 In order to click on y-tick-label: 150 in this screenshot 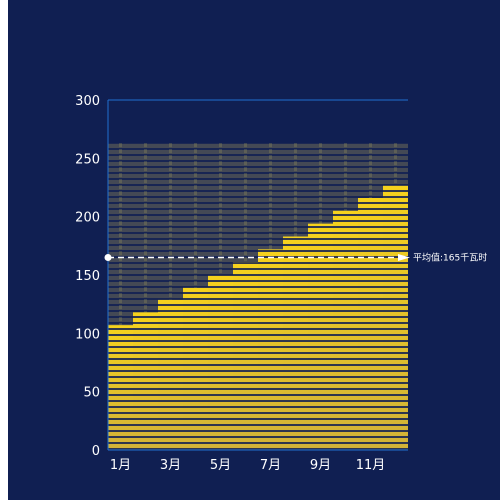, I will do `click(87, 276)`.